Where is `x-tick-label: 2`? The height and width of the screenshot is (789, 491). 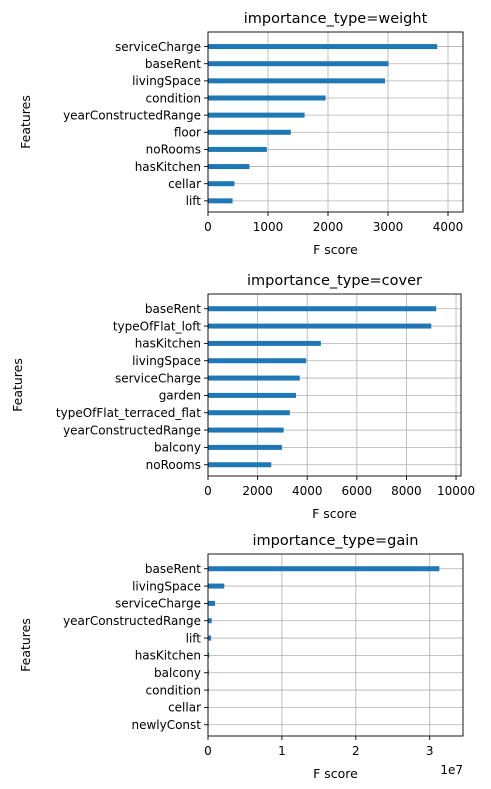
x-tick-label: 2 is located at coordinates (356, 751).